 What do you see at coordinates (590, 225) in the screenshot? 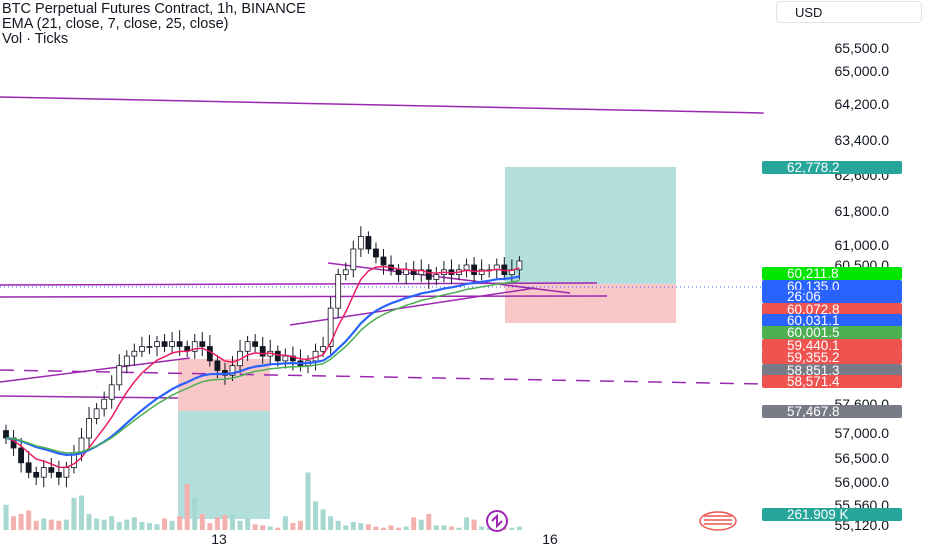
I see `target-zone` at bounding box center [590, 225].